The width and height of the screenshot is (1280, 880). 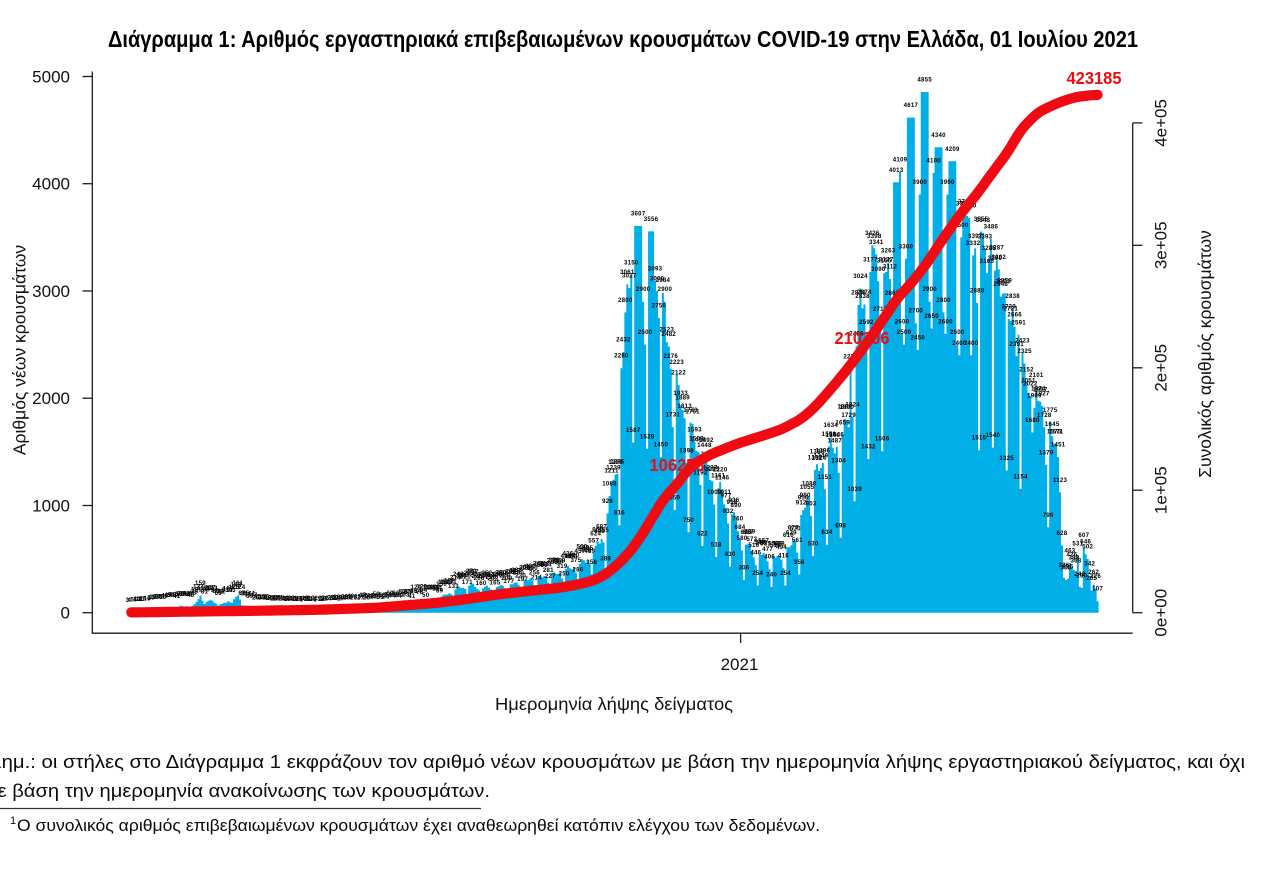 I want to click on svg-text: 796, so click(x=1048, y=515).